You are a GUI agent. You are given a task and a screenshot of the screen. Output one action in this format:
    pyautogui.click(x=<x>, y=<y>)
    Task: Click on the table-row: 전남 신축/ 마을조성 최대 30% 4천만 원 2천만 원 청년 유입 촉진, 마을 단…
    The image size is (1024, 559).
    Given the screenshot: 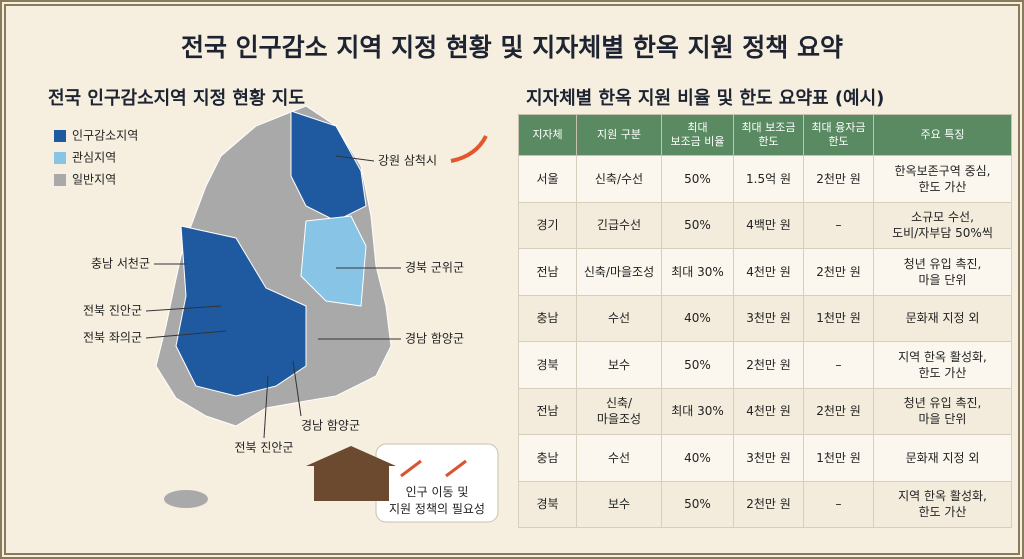 What is the action you would take?
    pyautogui.click(x=765, y=411)
    